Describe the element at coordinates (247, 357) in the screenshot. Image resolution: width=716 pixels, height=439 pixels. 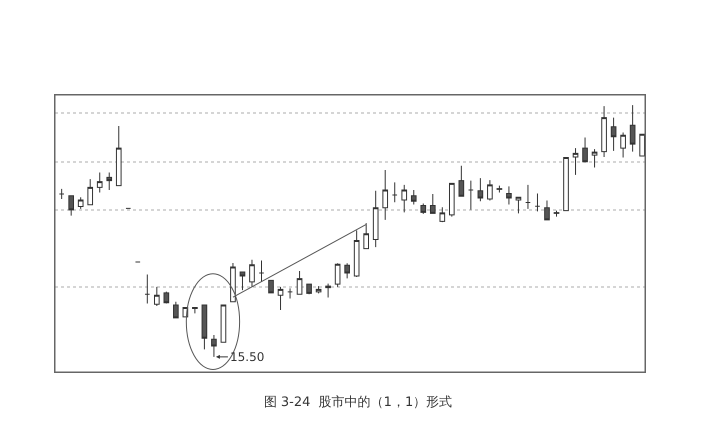
I see `annotation: 15.50` at that location.